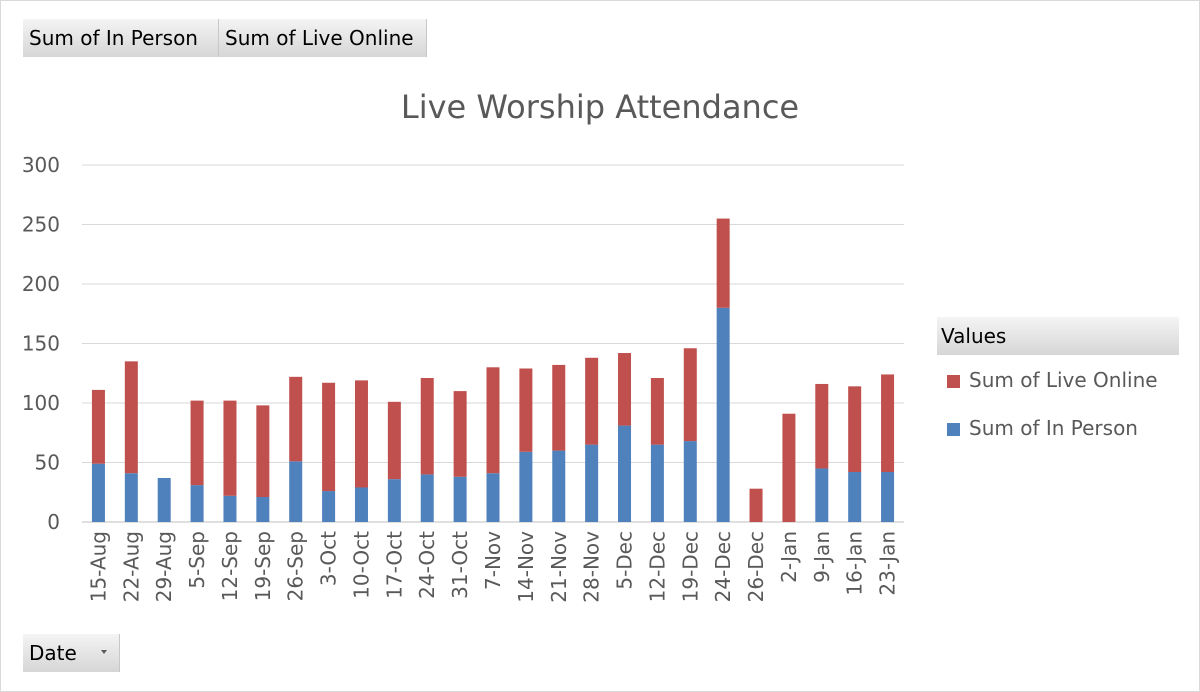  Describe the element at coordinates (657, 483) in the screenshot. I see `bar-in-person-12-dec` at that location.